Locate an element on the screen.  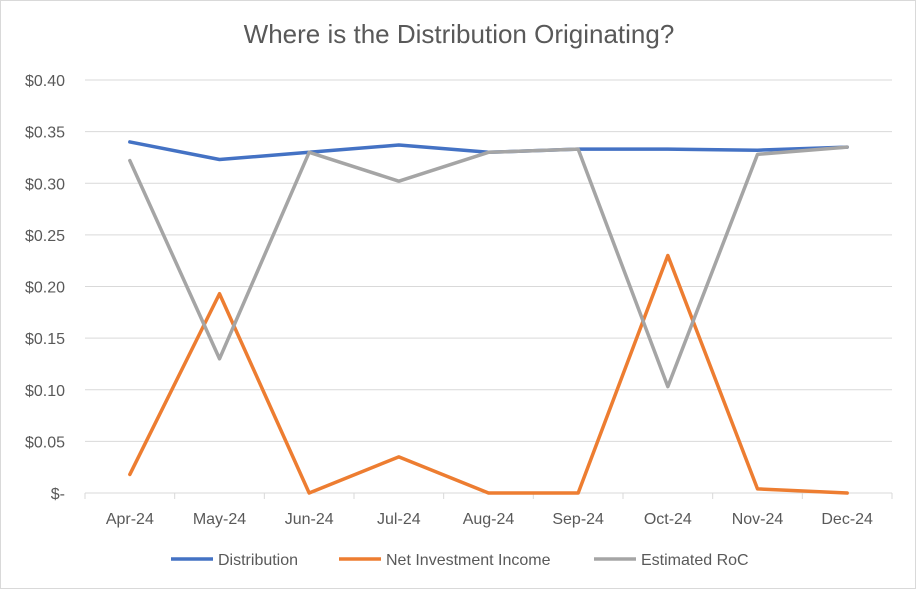
x-tick-label: Aug-24 is located at coordinates (489, 519).